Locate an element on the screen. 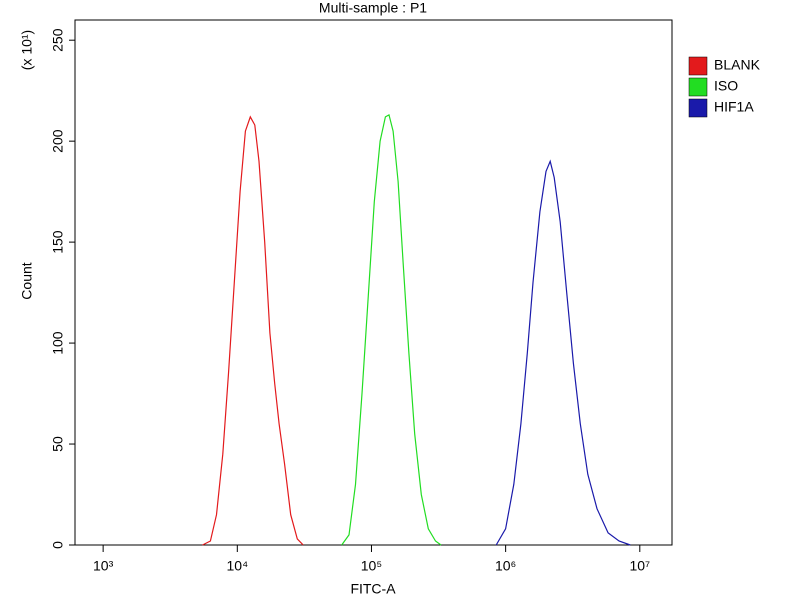  x-tick-label: 10⁴ is located at coordinates (238, 566).